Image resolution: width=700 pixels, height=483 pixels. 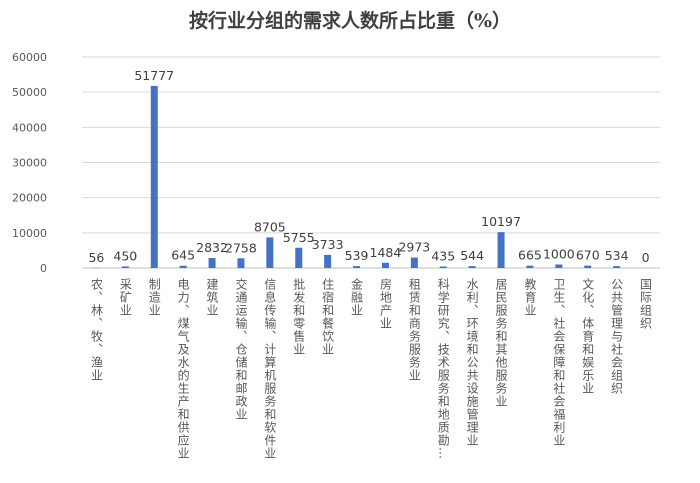 What do you see at coordinates (154, 75) in the screenshot?
I see `data-label: 51777` at bounding box center [154, 75].